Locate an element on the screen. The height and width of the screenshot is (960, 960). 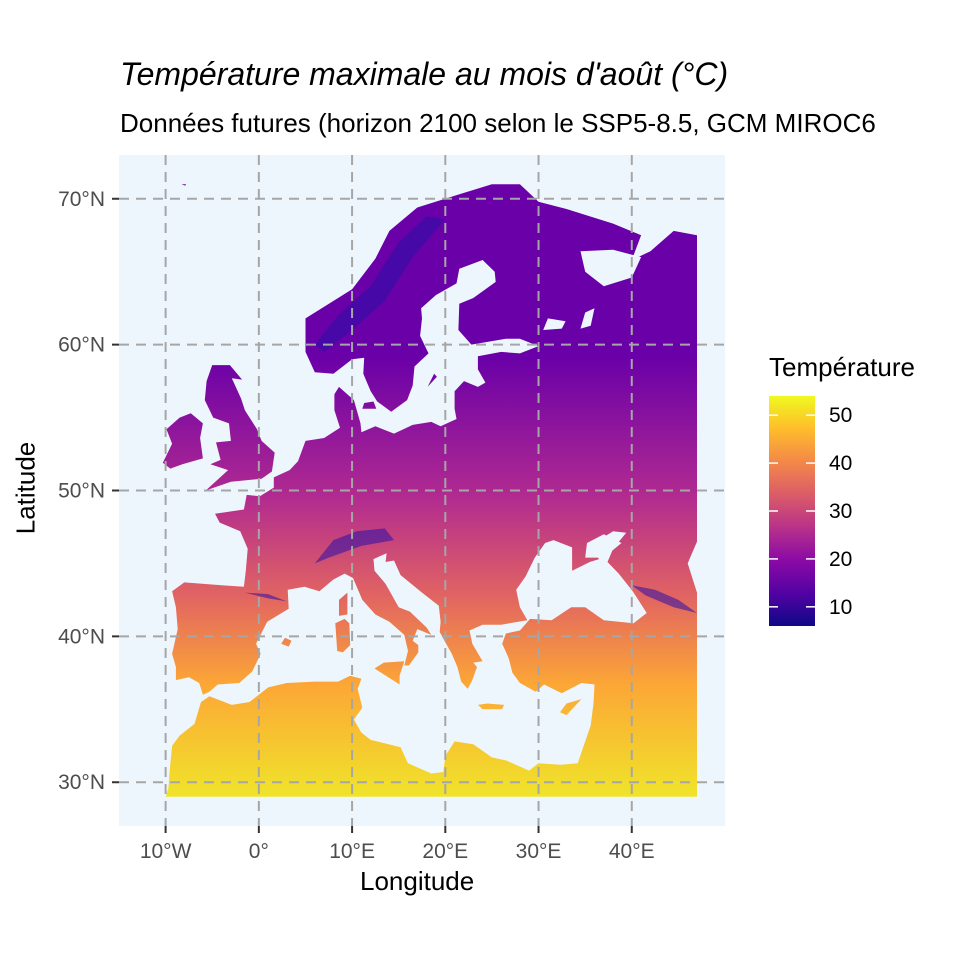
land-svalbard-tip is located at coordinates (184, 185).